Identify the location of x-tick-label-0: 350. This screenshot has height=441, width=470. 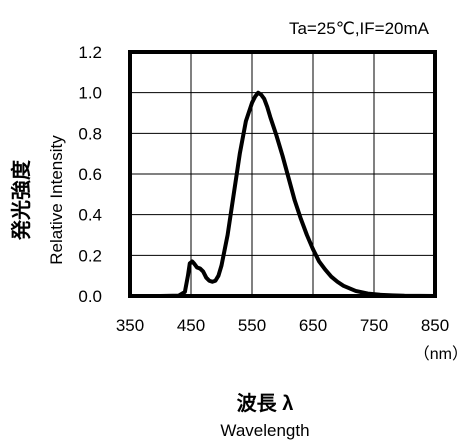
(130, 325).